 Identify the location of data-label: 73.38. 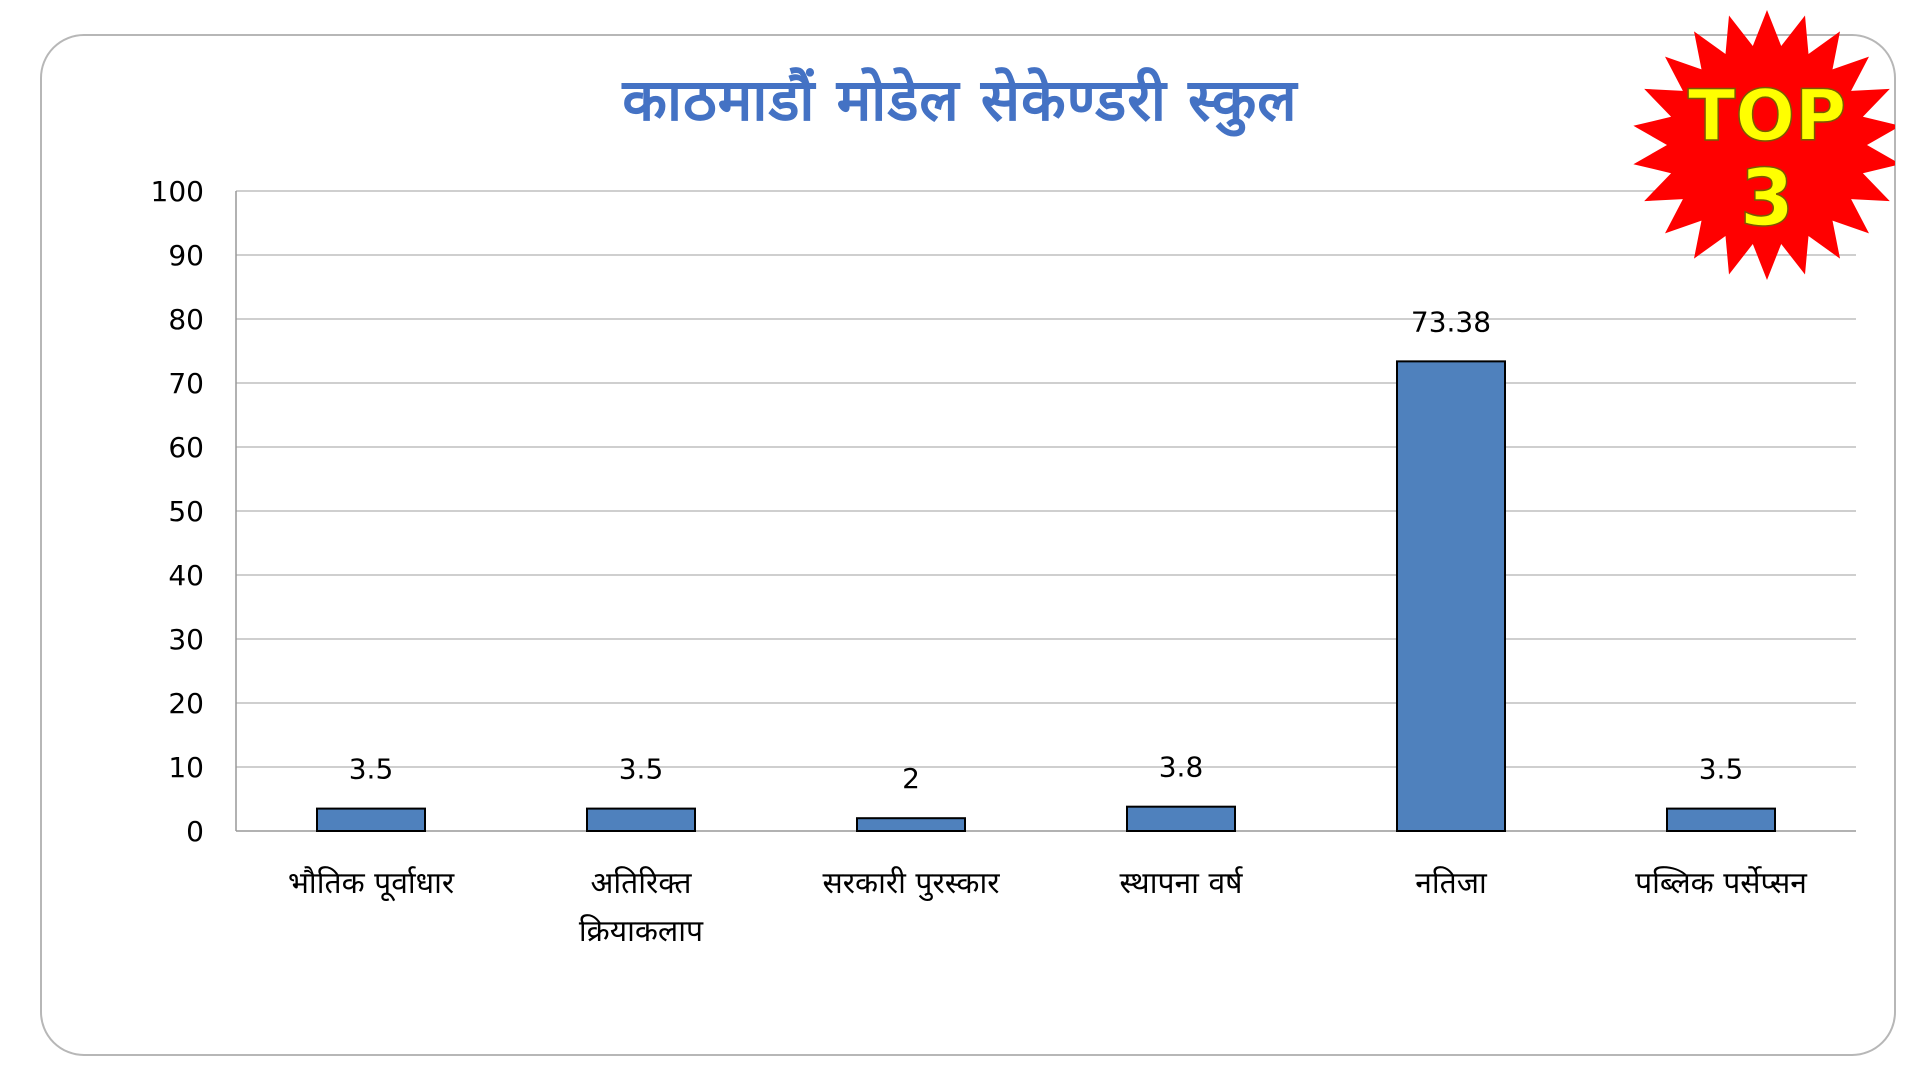
(1451, 321).